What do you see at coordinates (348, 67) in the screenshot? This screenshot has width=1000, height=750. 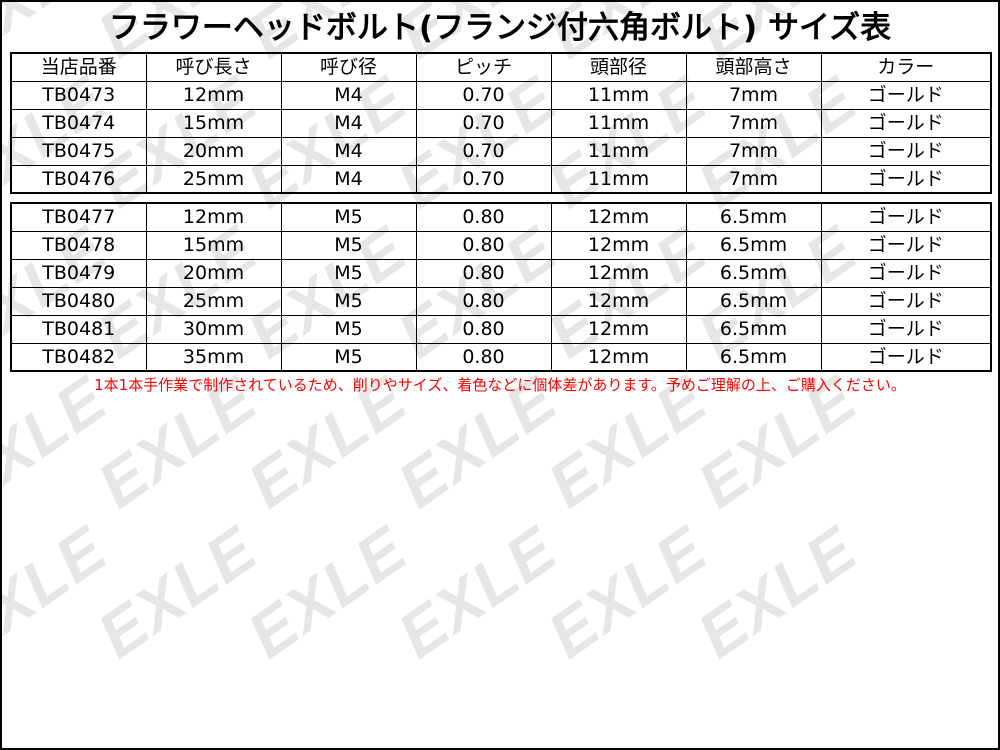 I see `column-header: 呼び径` at bounding box center [348, 67].